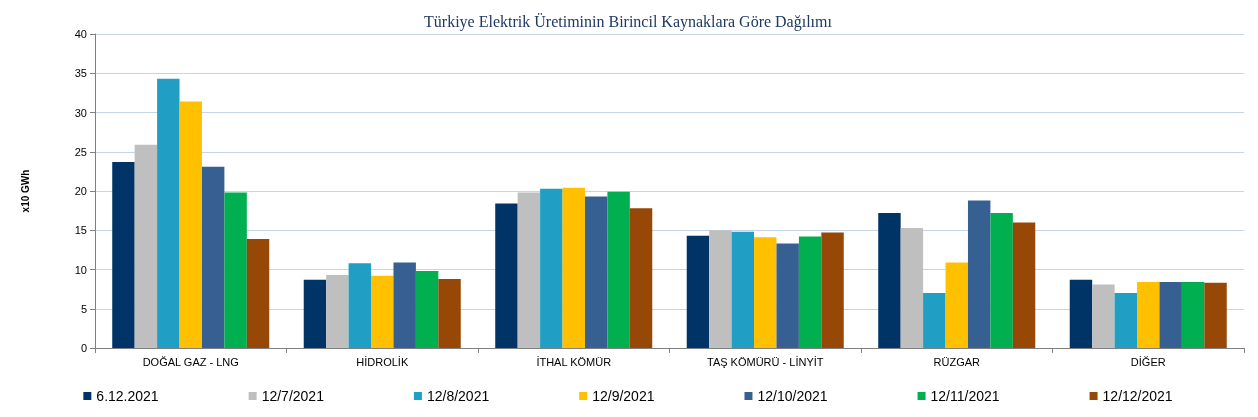 The width and height of the screenshot is (1258, 417). I want to click on x-tick-label: RÜZGAR, so click(957, 361).